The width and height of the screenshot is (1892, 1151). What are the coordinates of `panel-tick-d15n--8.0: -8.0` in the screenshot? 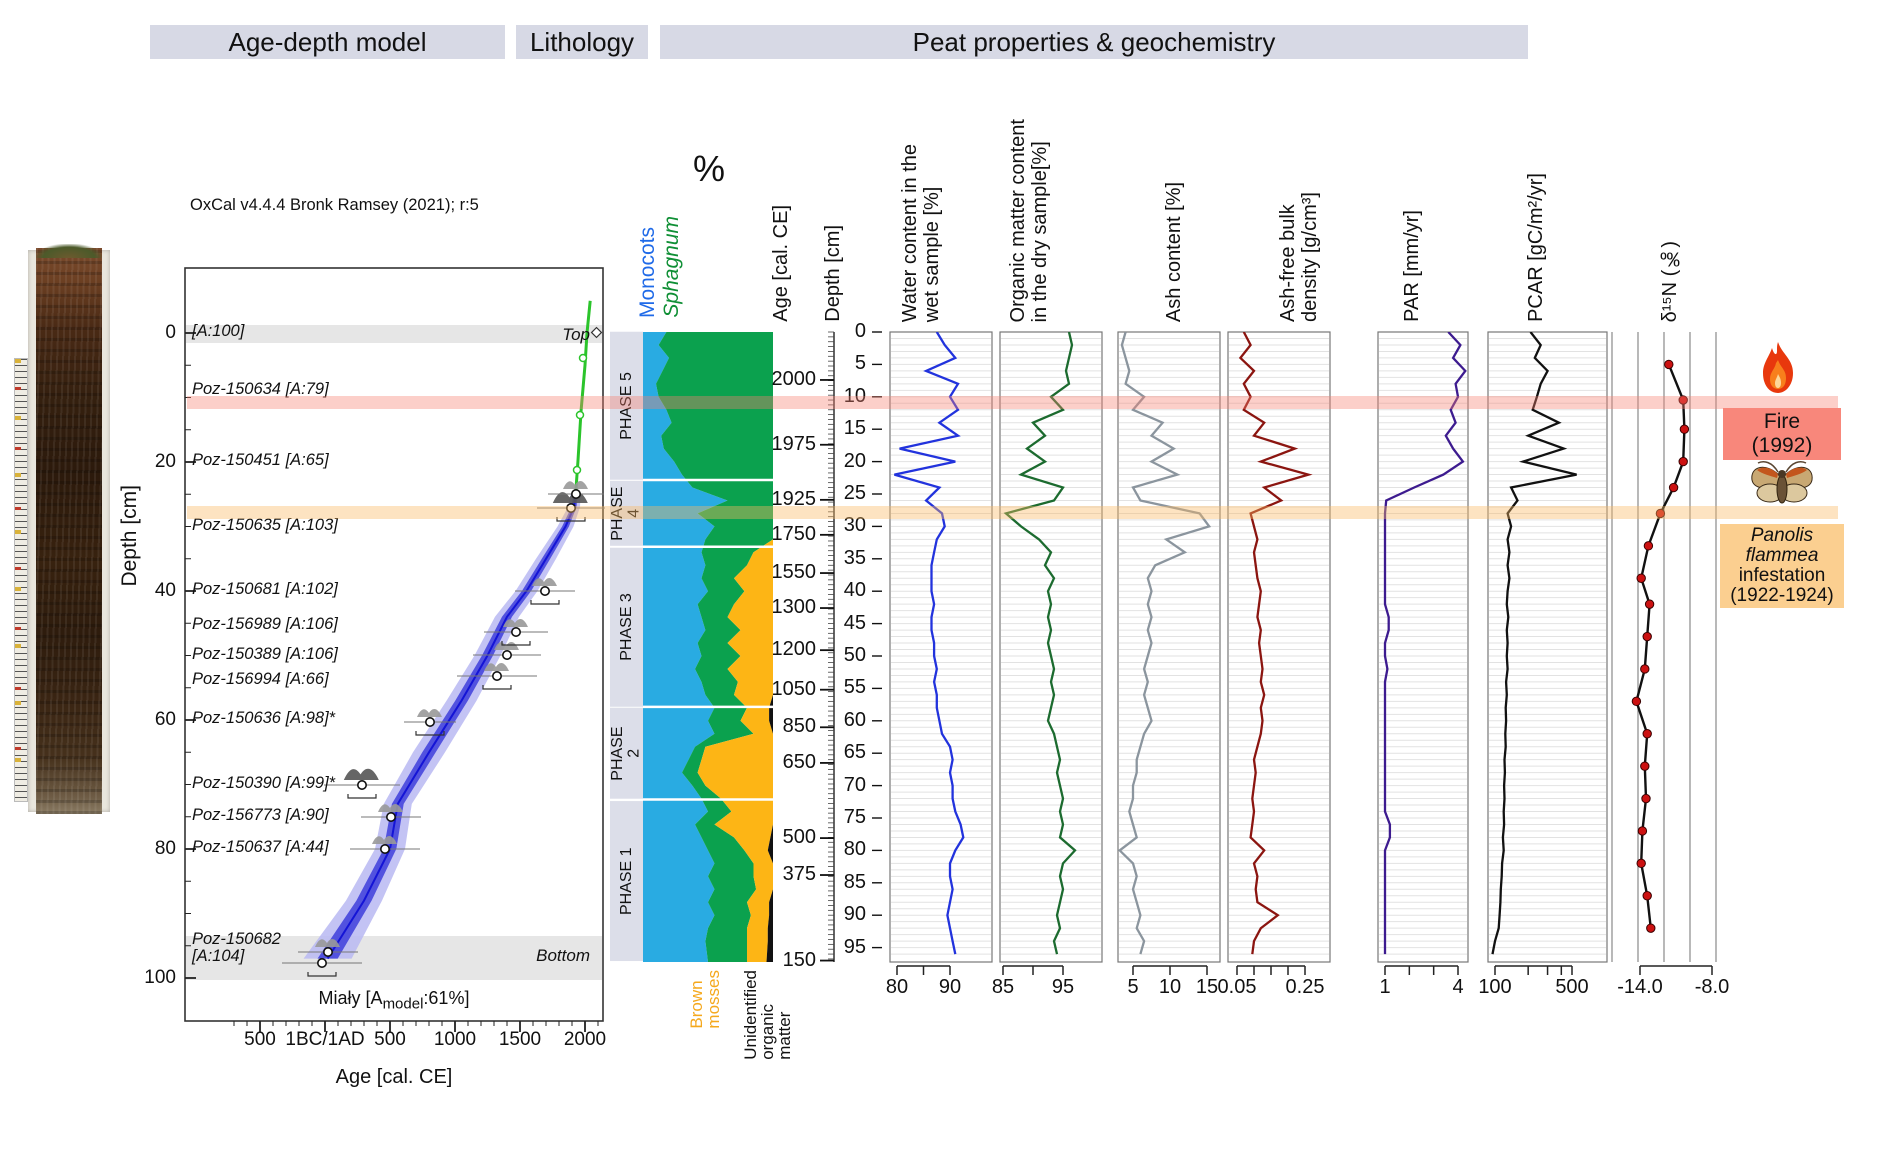 It's located at (1712, 987).